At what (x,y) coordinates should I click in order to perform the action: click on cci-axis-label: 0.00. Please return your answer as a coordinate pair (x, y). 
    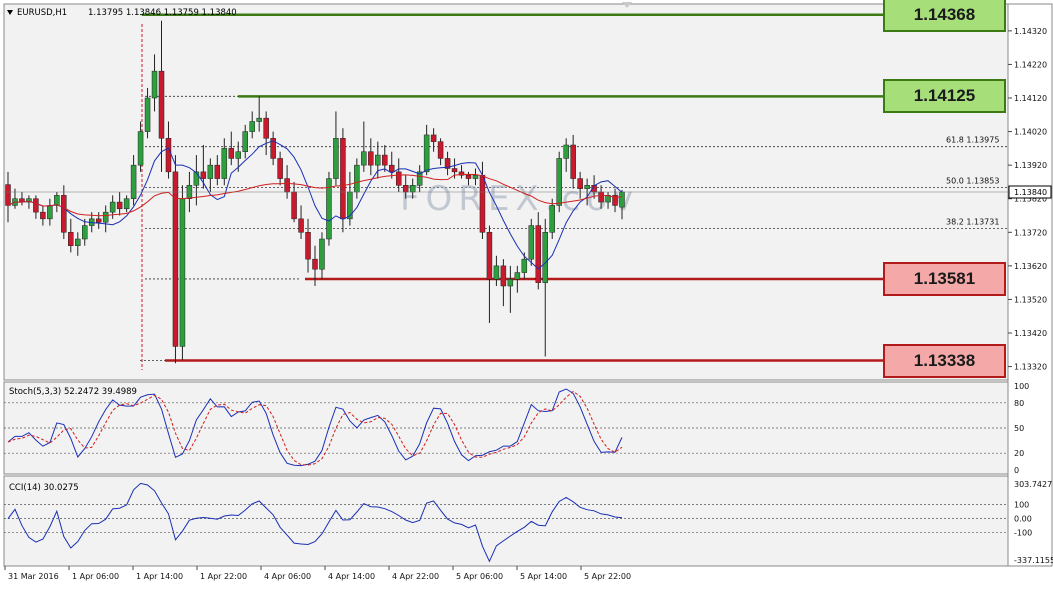
    Looking at the image, I should click on (1023, 519).